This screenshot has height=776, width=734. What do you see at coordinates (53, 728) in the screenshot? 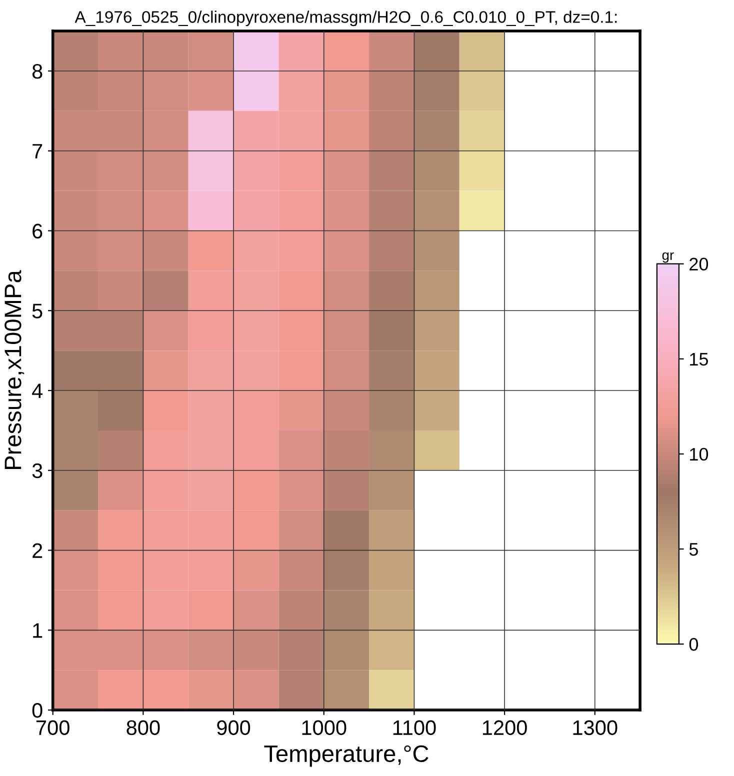
I see `x-tick-label: 700` at bounding box center [53, 728].